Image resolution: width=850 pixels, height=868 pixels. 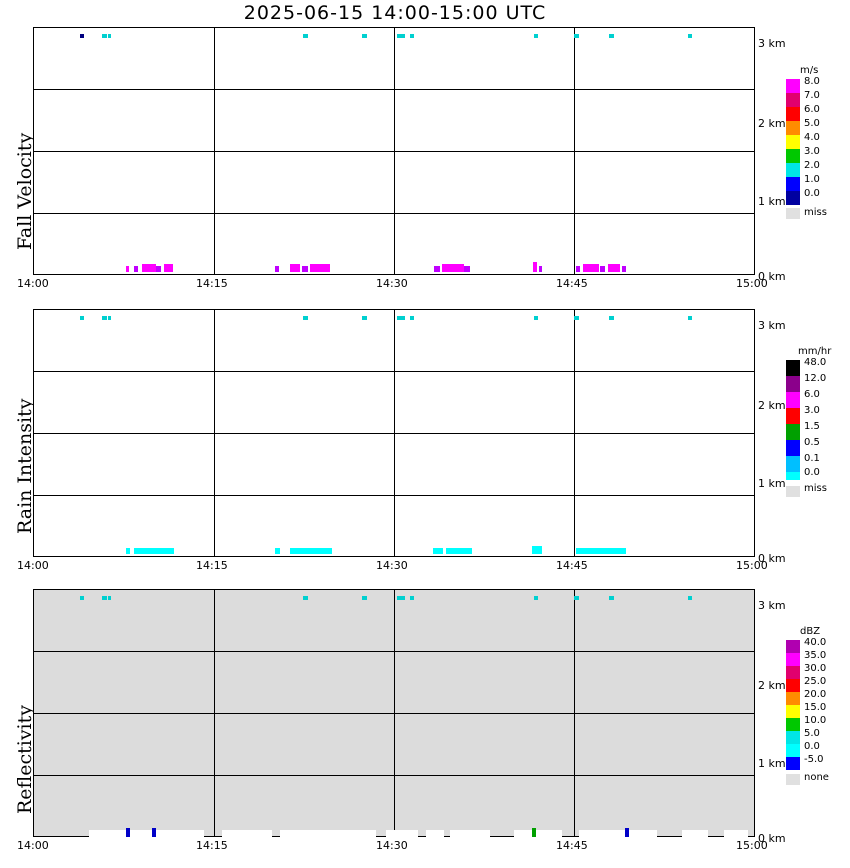 I want to click on colorbar-tick: 1.5, so click(x=812, y=426).